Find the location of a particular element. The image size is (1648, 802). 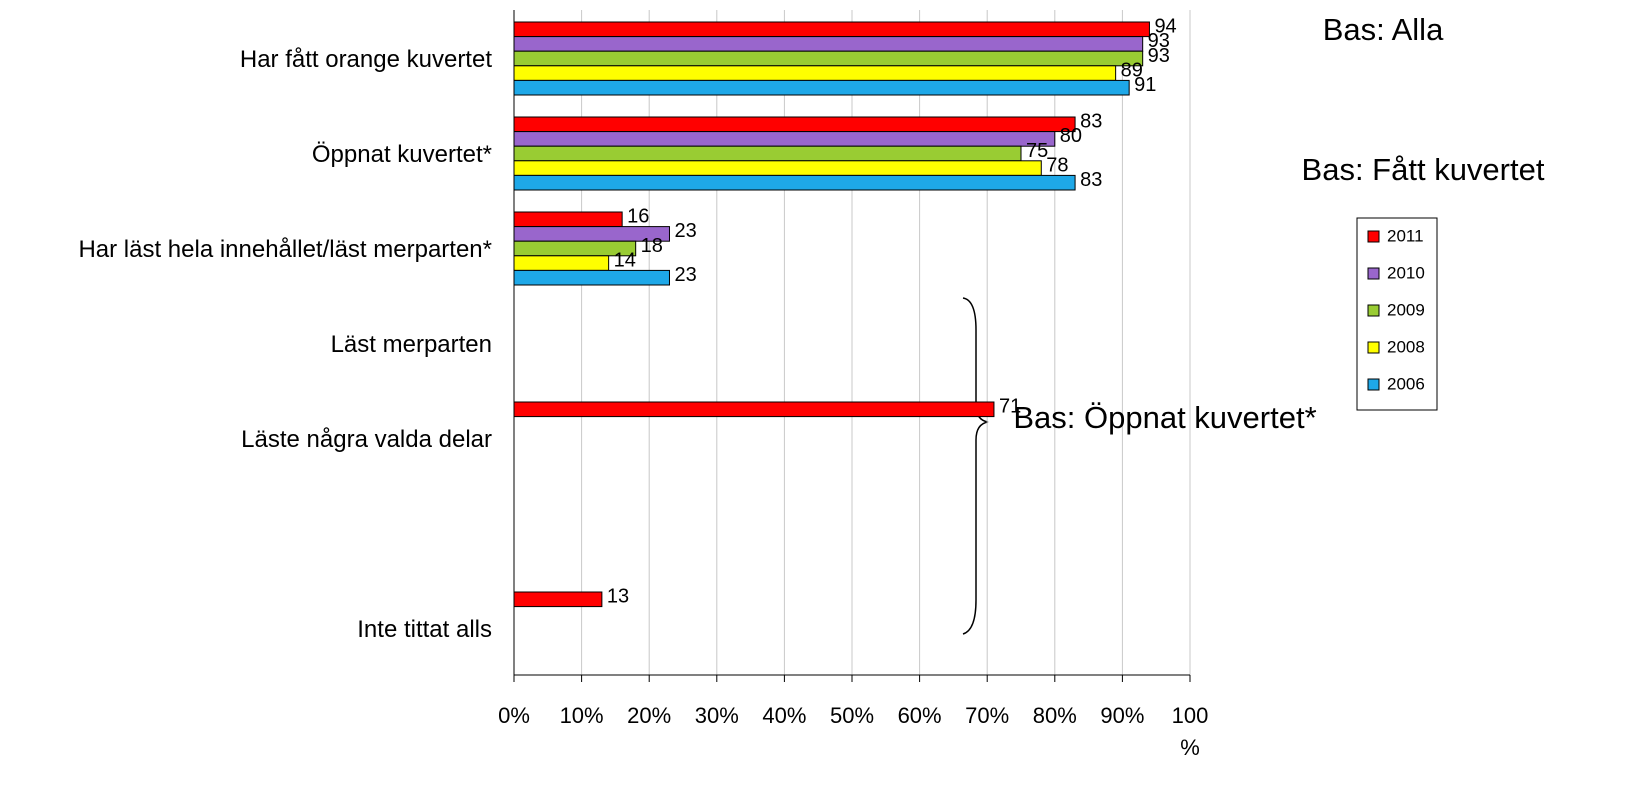

y-tick-label: Har fått orange kuvertet is located at coordinates (366, 59).